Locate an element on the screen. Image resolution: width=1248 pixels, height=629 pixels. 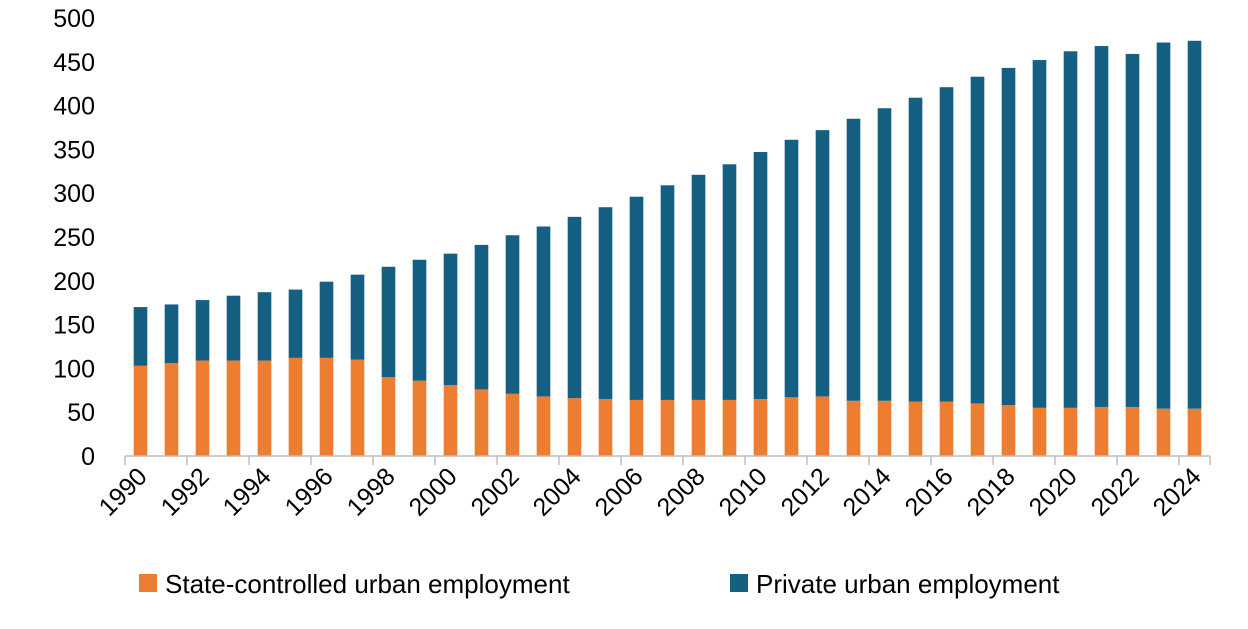
bar-private-2014 is located at coordinates (884, 254).